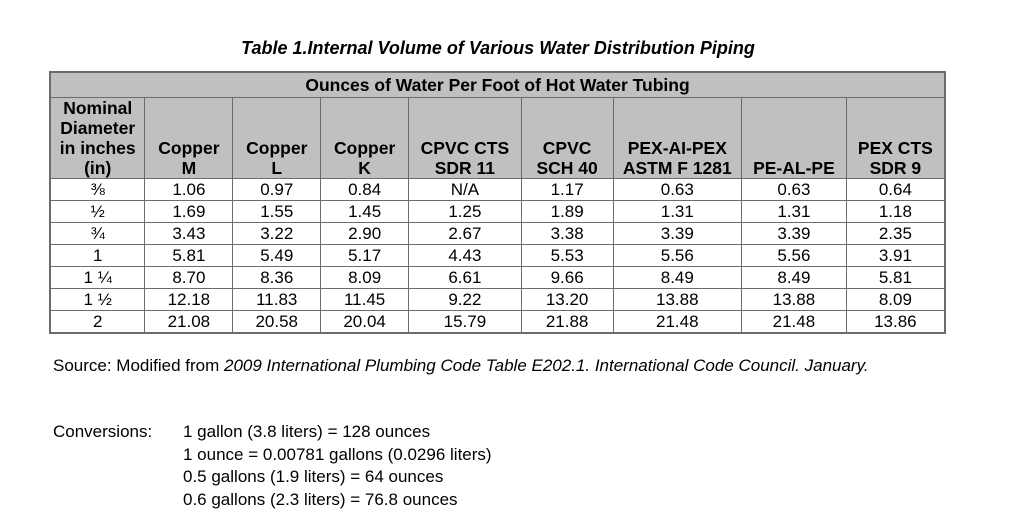  What do you see at coordinates (895, 148) in the screenshot?
I see `column-header-line: PEX CTS` at bounding box center [895, 148].